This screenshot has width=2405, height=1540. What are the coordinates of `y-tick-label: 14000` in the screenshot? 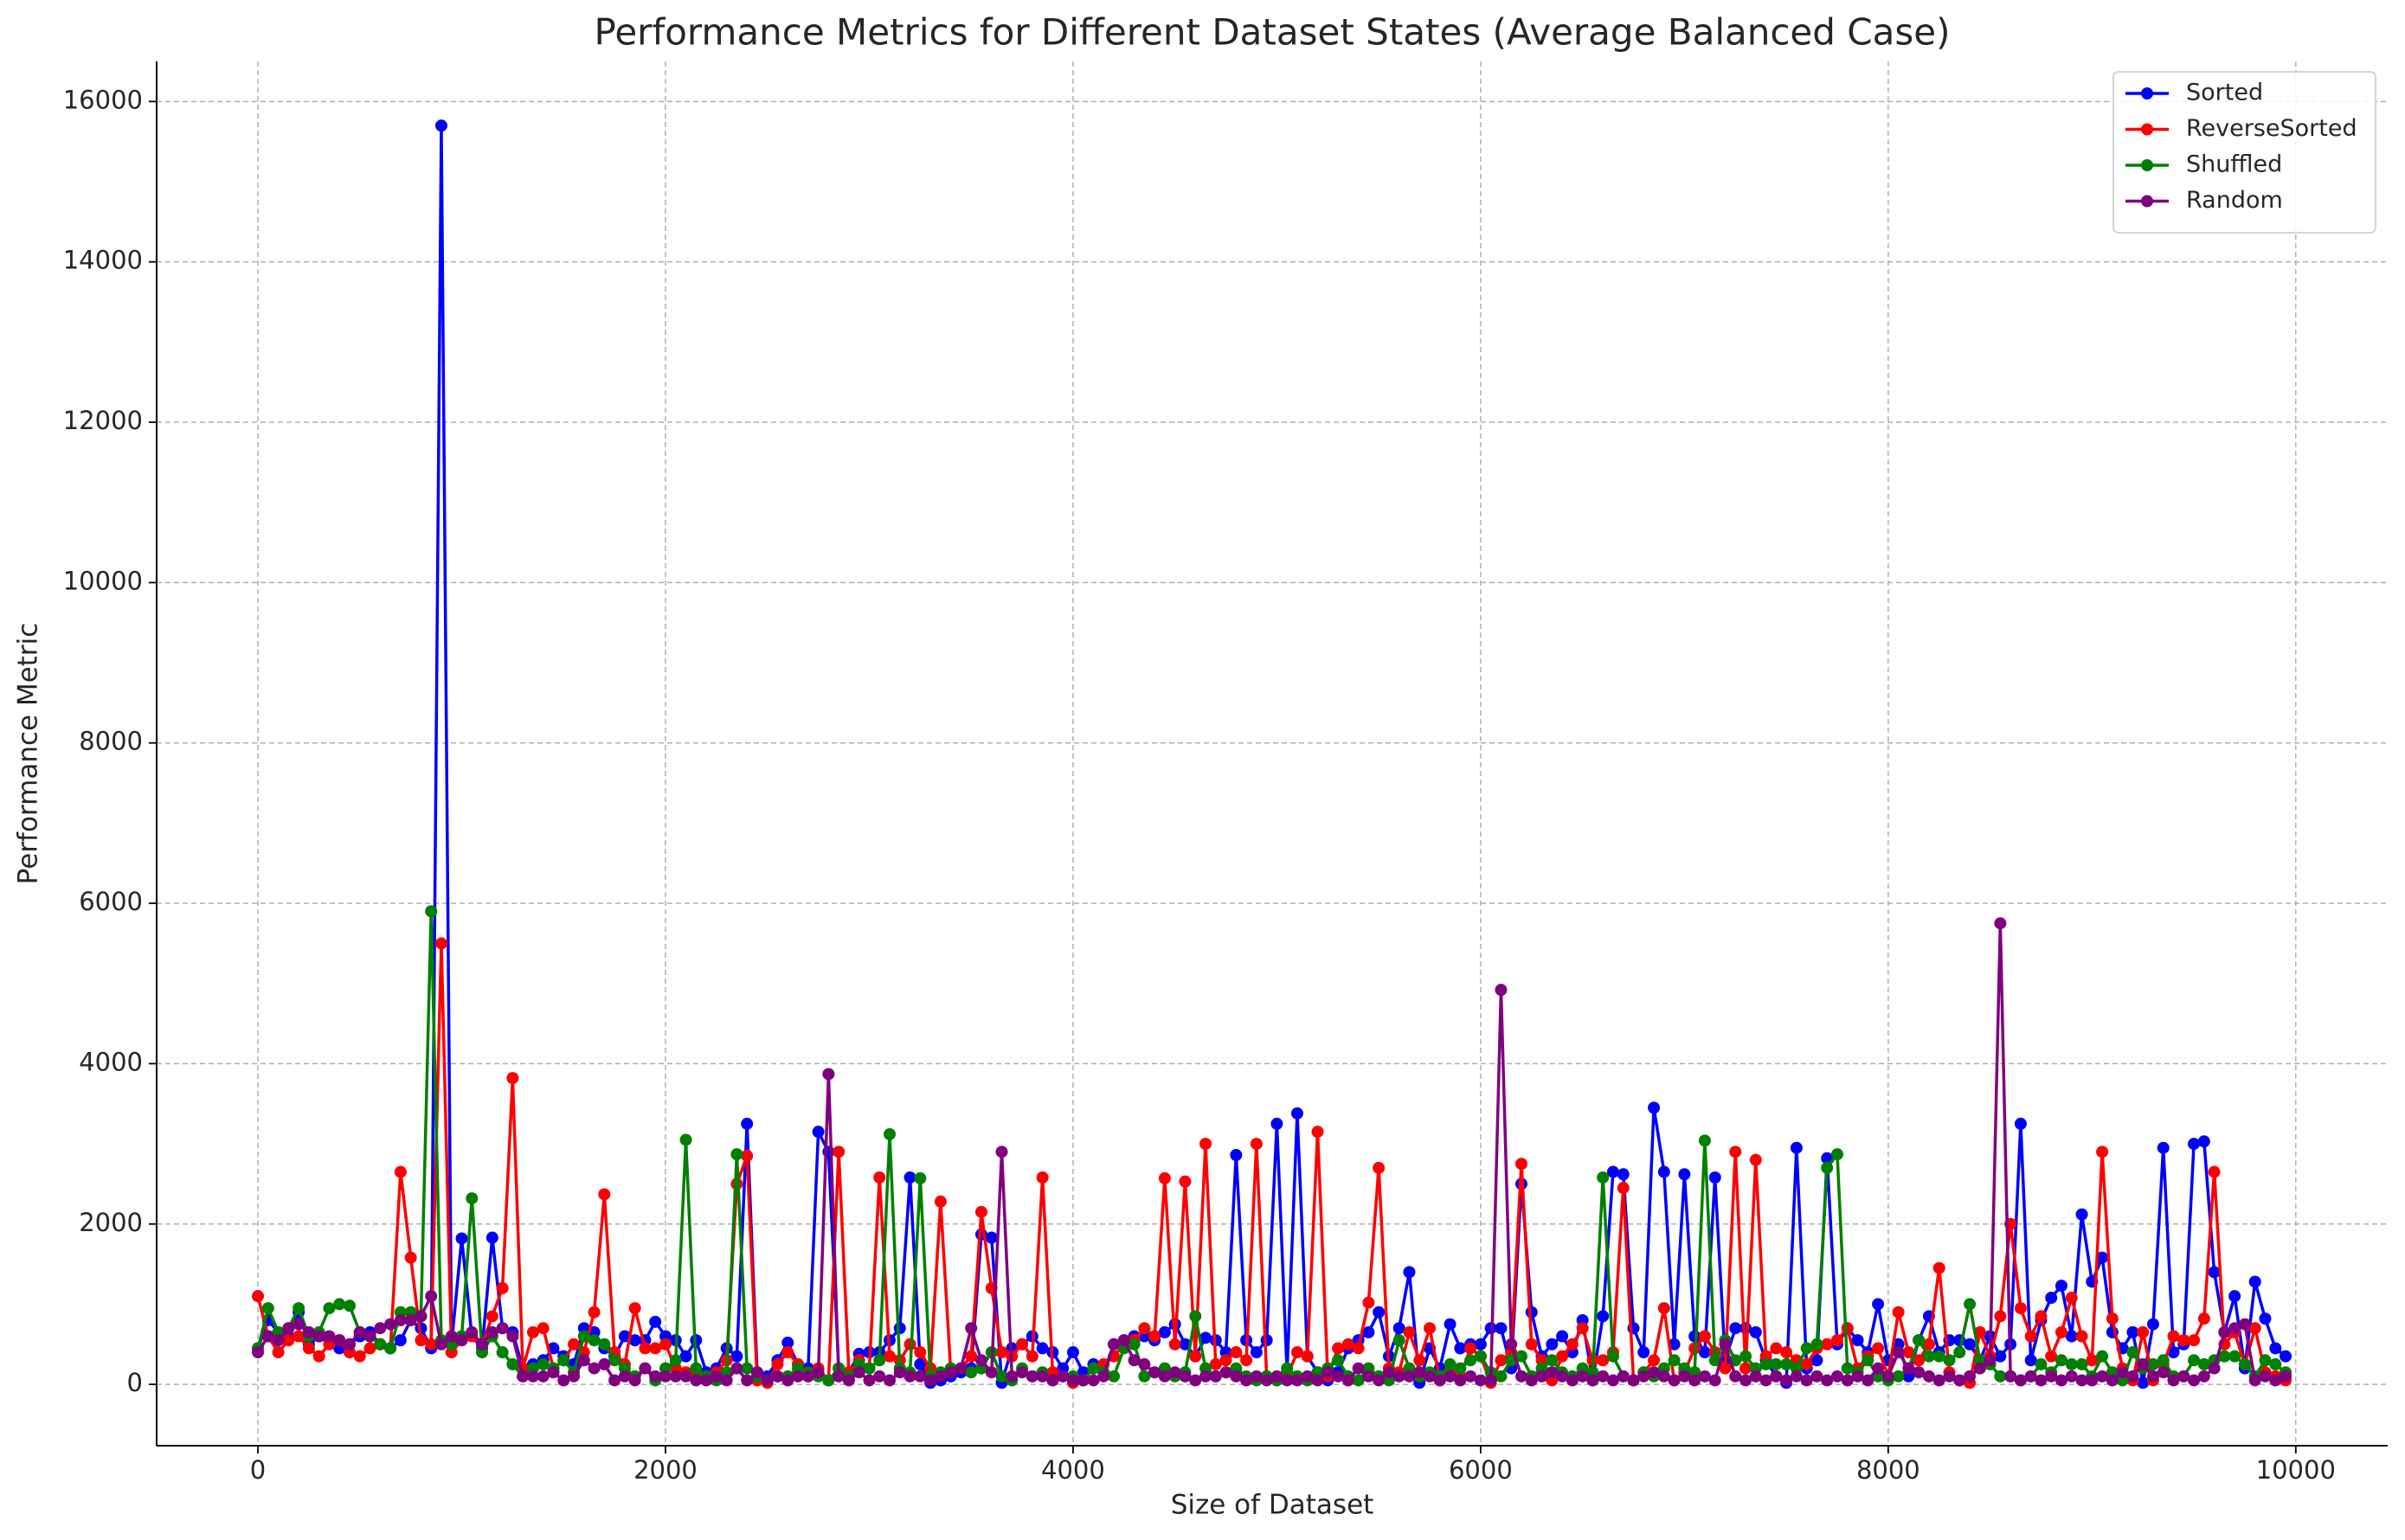 It's located at (103, 260).